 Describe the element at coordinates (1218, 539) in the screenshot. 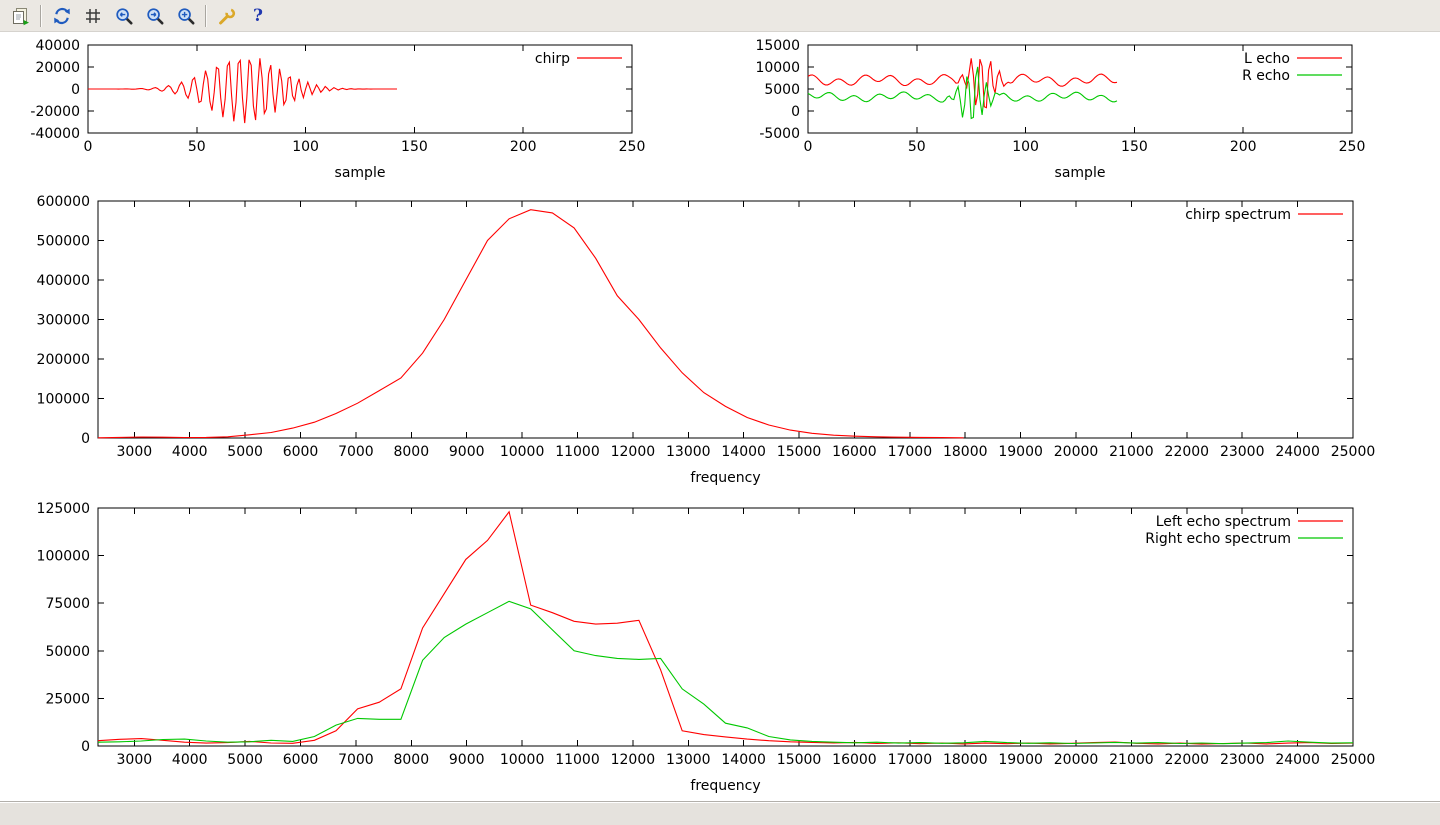

I see `svg-text: Right echo spectrum` at that location.